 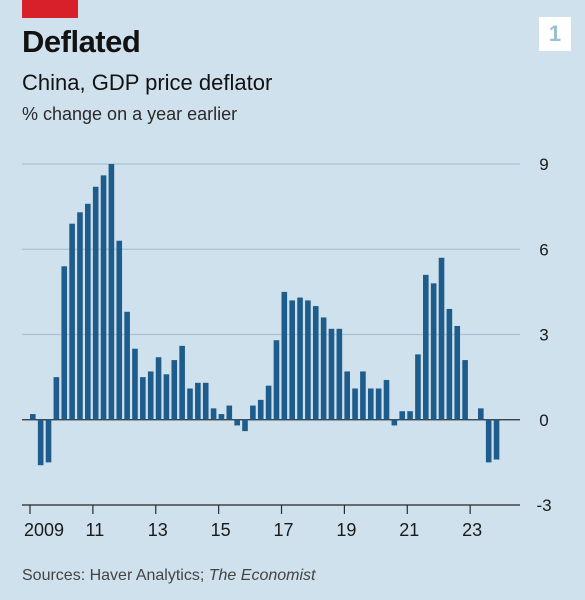 What do you see at coordinates (147, 82) in the screenshot?
I see `chart-subtitle: China, GDP price deflator` at bounding box center [147, 82].